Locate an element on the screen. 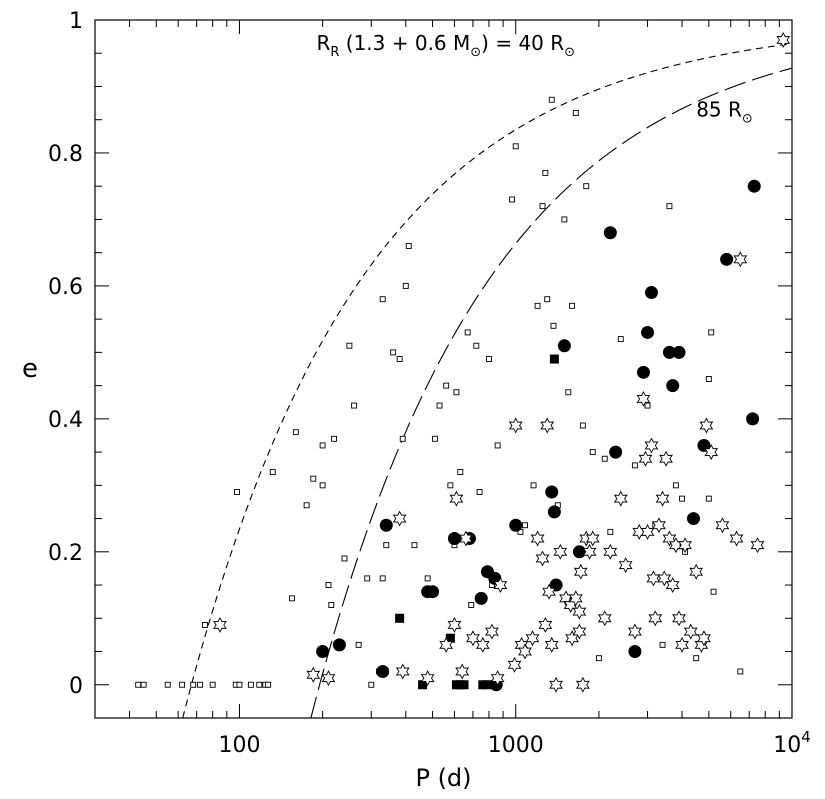 The width and height of the screenshot is (825, 799). x-tick-label-main: 10 is located at coordinates (787, 745).